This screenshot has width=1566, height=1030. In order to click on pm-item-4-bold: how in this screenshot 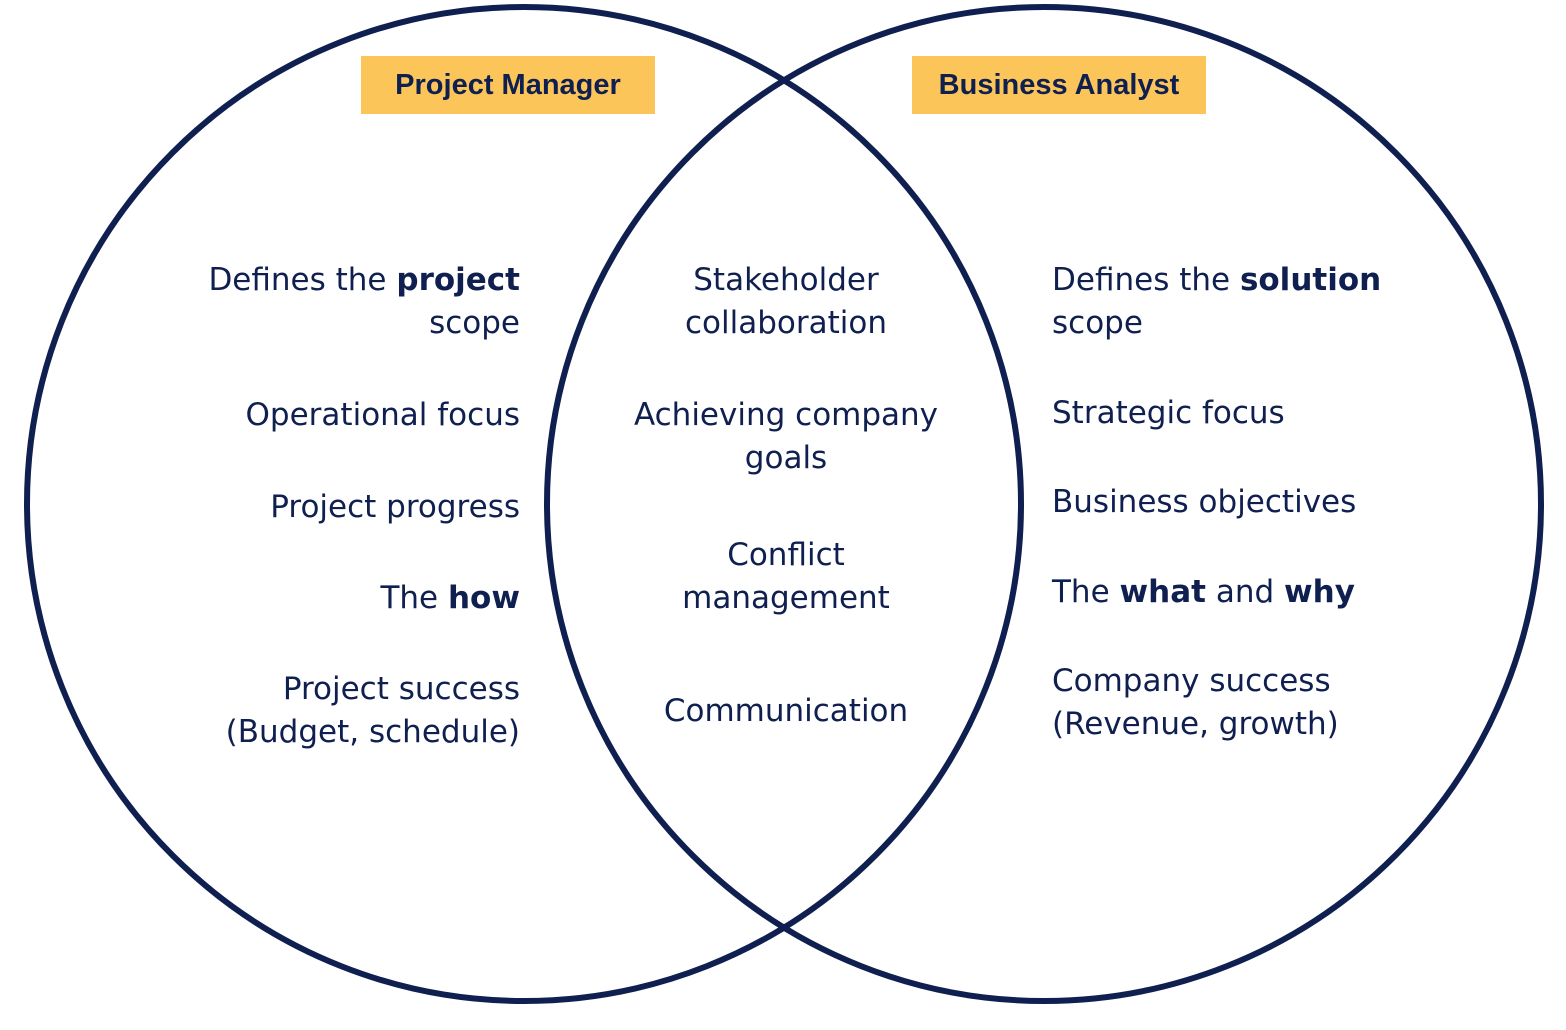, I will do `click(483, 598)`.